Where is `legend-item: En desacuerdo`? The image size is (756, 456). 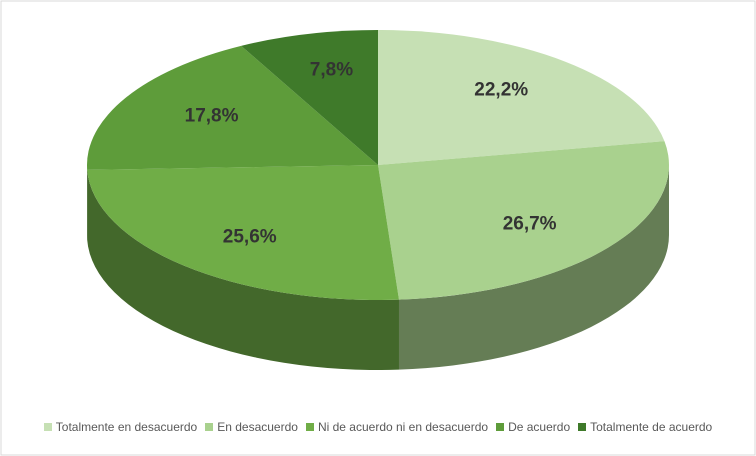 legend-item: En desacuerdo is located at coordinates (251, 427).